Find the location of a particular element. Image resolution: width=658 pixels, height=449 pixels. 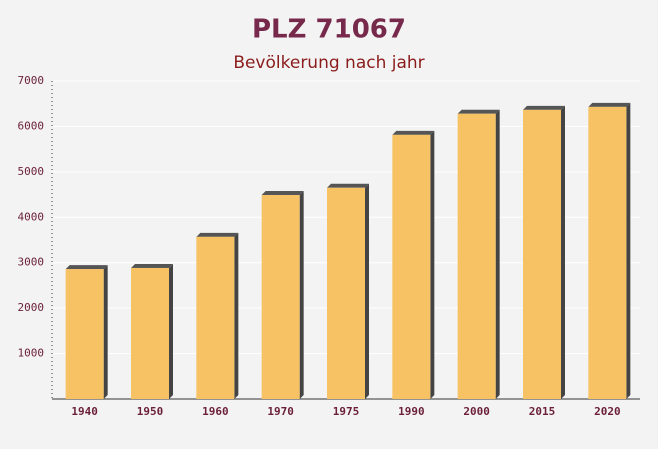

x-tick-label: 2015 is located at coordinates (542, 411).